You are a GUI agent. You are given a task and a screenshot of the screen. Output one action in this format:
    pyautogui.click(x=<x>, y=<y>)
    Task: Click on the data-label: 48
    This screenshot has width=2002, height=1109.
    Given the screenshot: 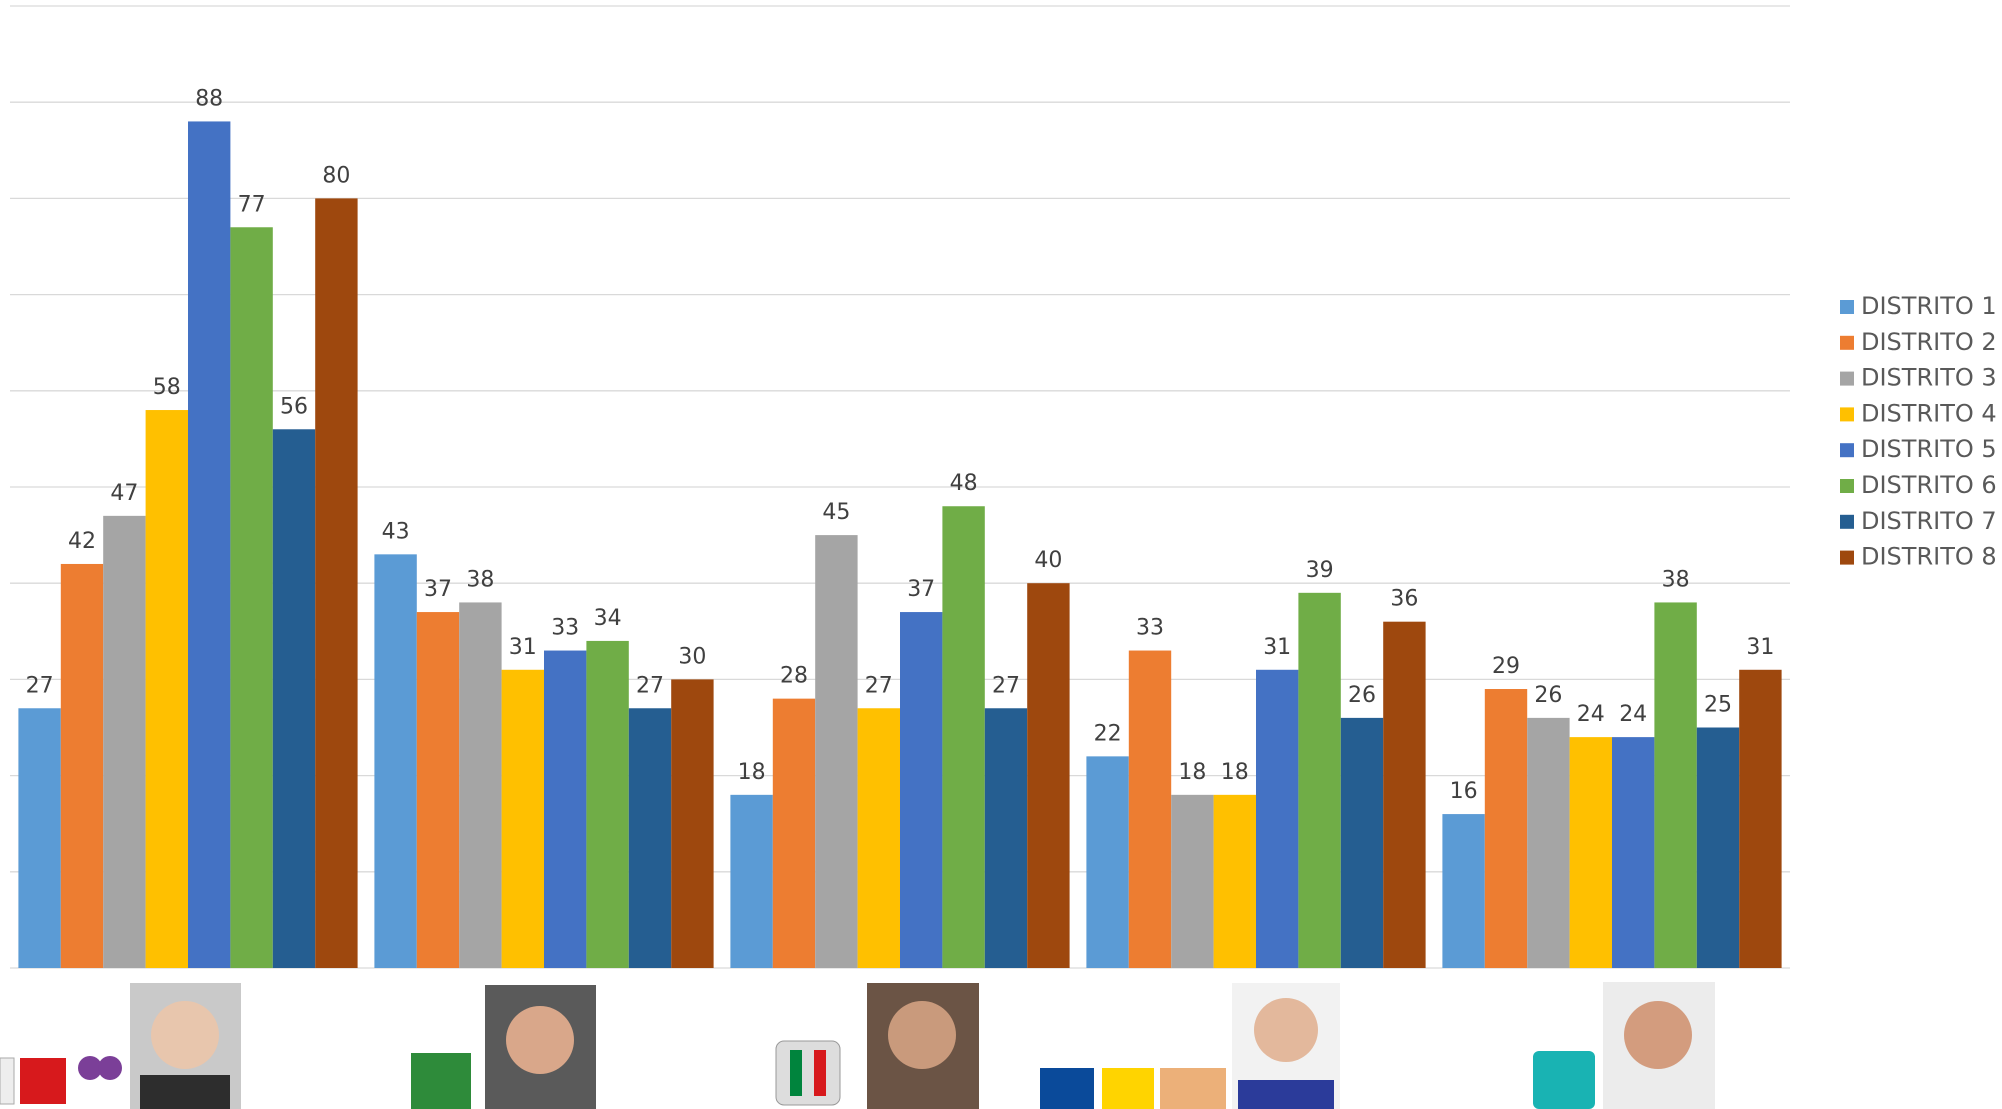 What is the action you would take?
    pyautogui.click(x=964, y=483)
    